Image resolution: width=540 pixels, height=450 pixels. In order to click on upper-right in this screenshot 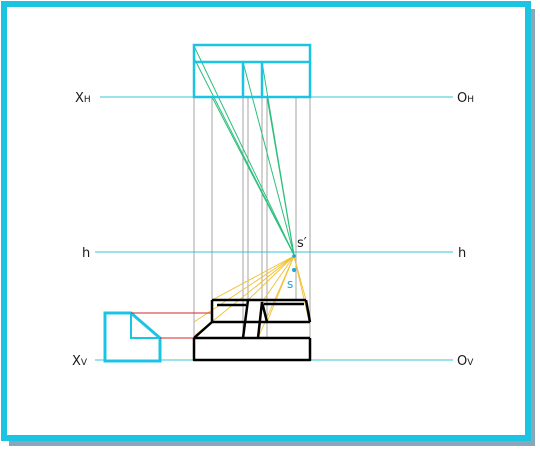, I will do `click(308, 311)`.